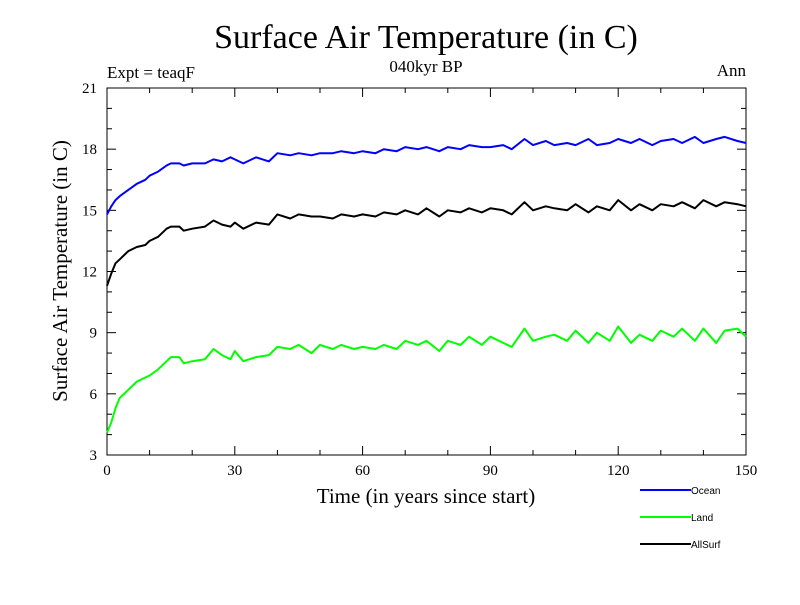 The height and width of the screenshot is (605, 800). What do you see at coordinates (151, 72) in the screenshot?
I see `experiment-label: Expt = teaqF` at bounding box center [151, 72].